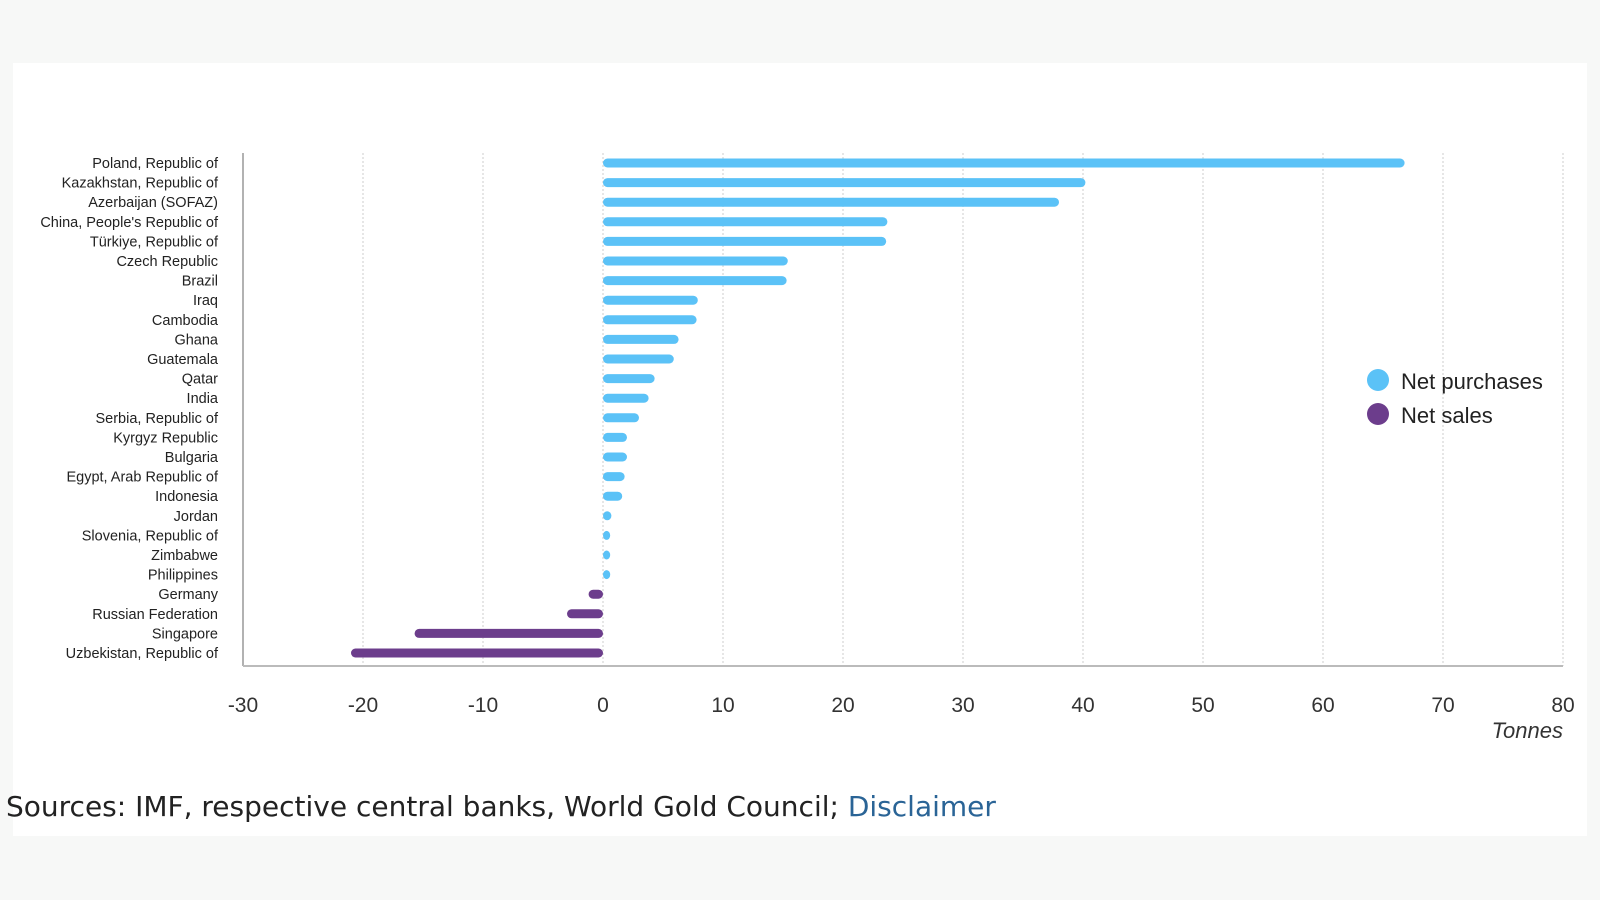 The width and height of the screenshot is (1600, 900). I want to click on y-tick-label: Egypt, Arab Republic of, so click(142, 478).